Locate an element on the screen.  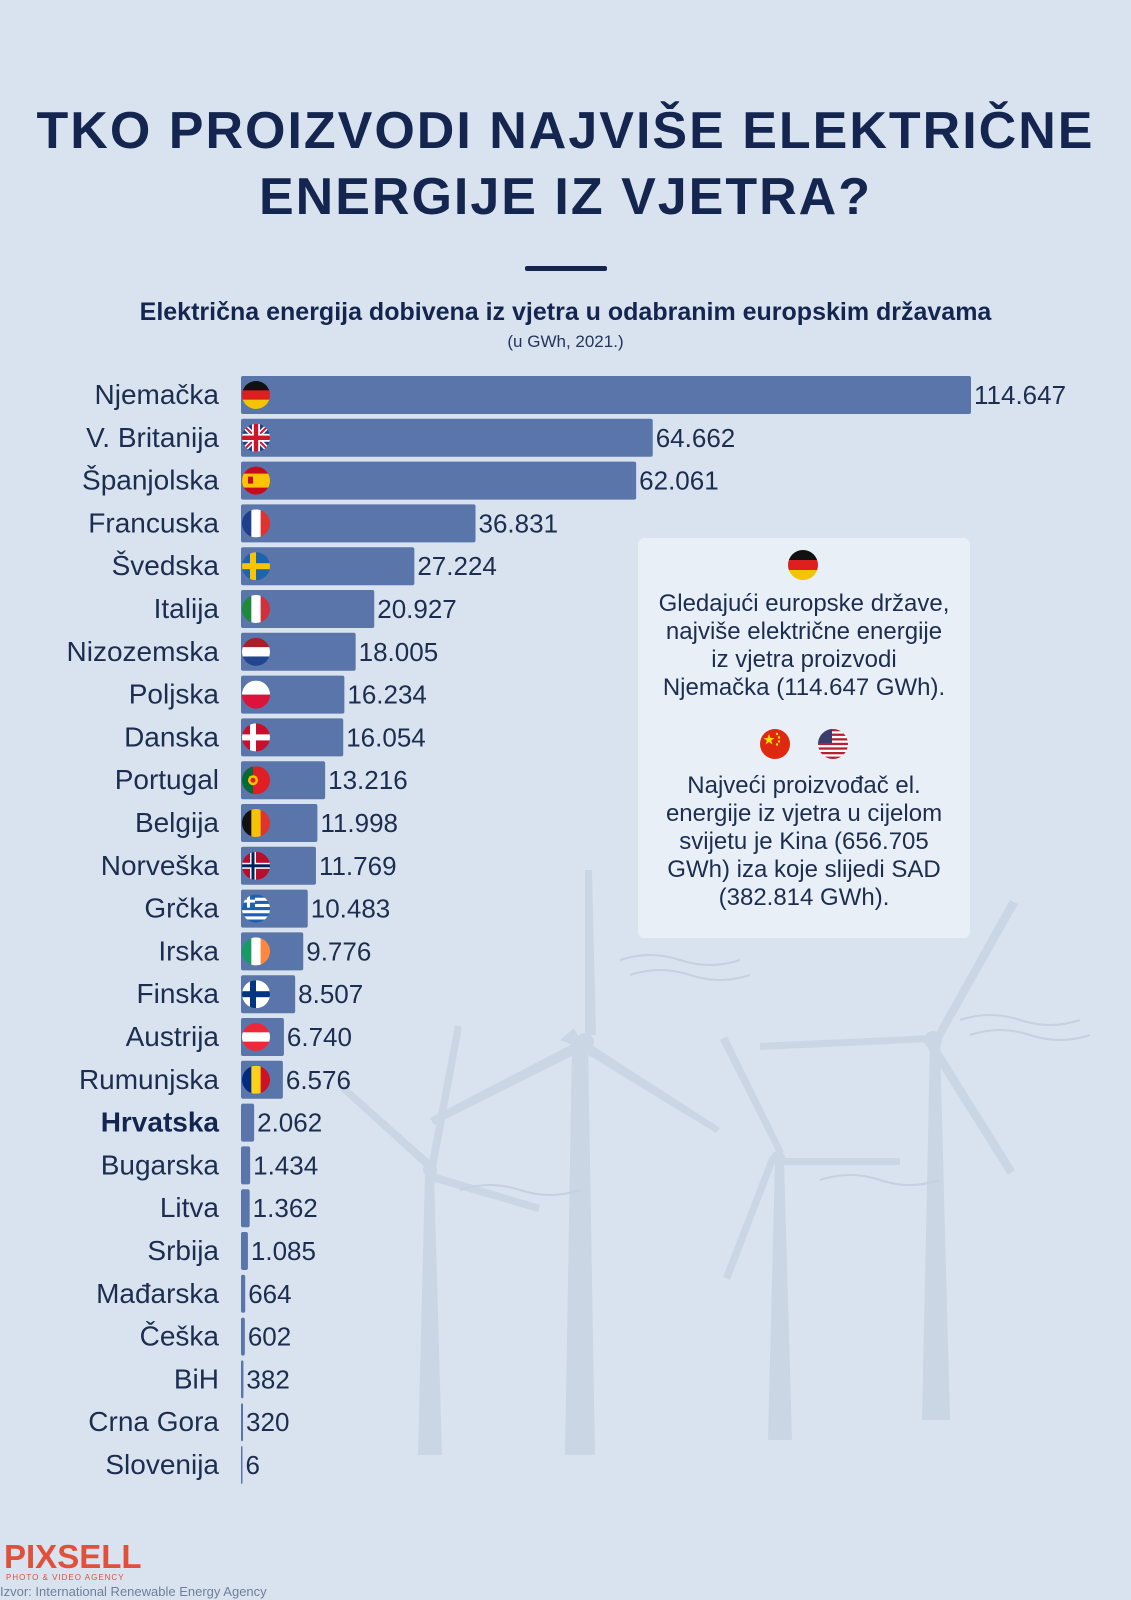
chart-units: (u GWh, 2021.) is located at coordinates (565, 341).